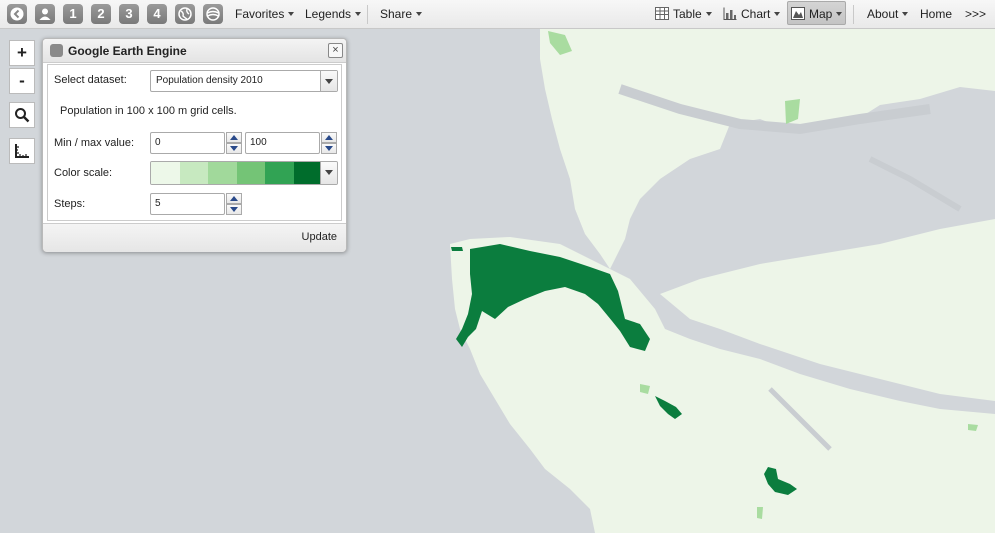 The height and width of the screenshot is (533, 995). I want to click on update-button: Update, so click(319, 237).